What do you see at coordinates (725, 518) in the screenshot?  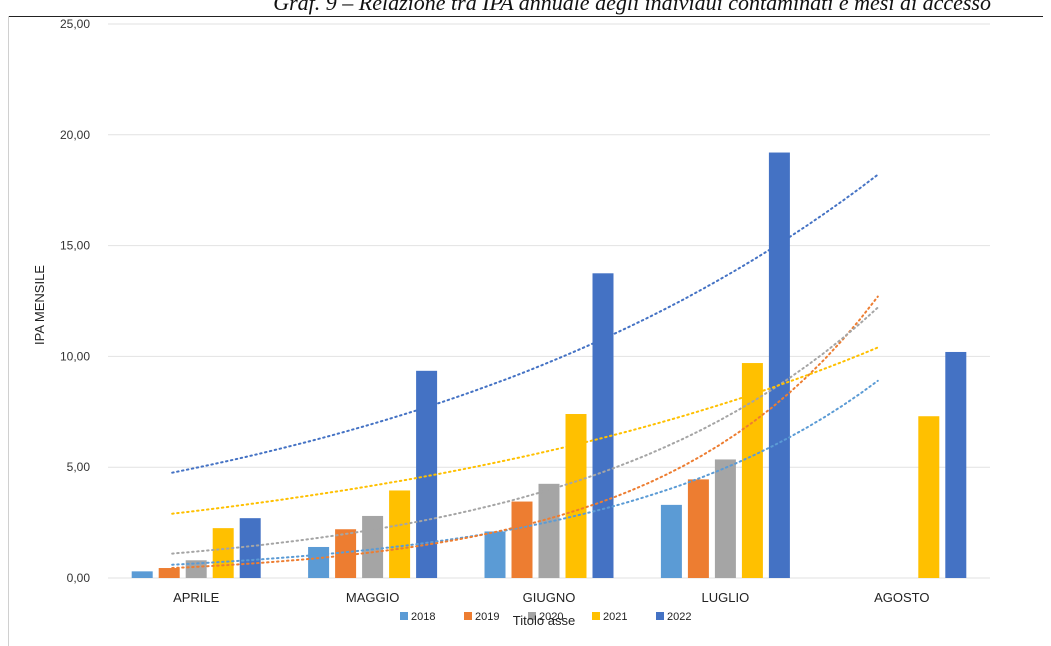 I see `bar-2020-luglio` at bounding box center [725, 518].